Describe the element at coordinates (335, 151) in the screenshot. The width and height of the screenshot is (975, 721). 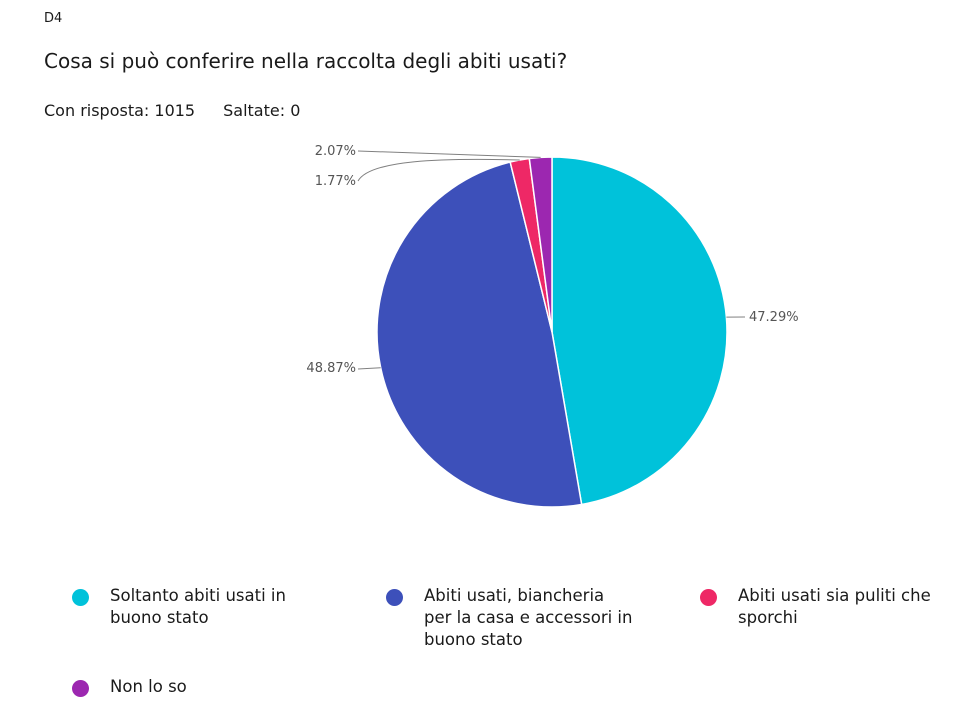
I see `slice-percentage-label: 2.07%` at that location.